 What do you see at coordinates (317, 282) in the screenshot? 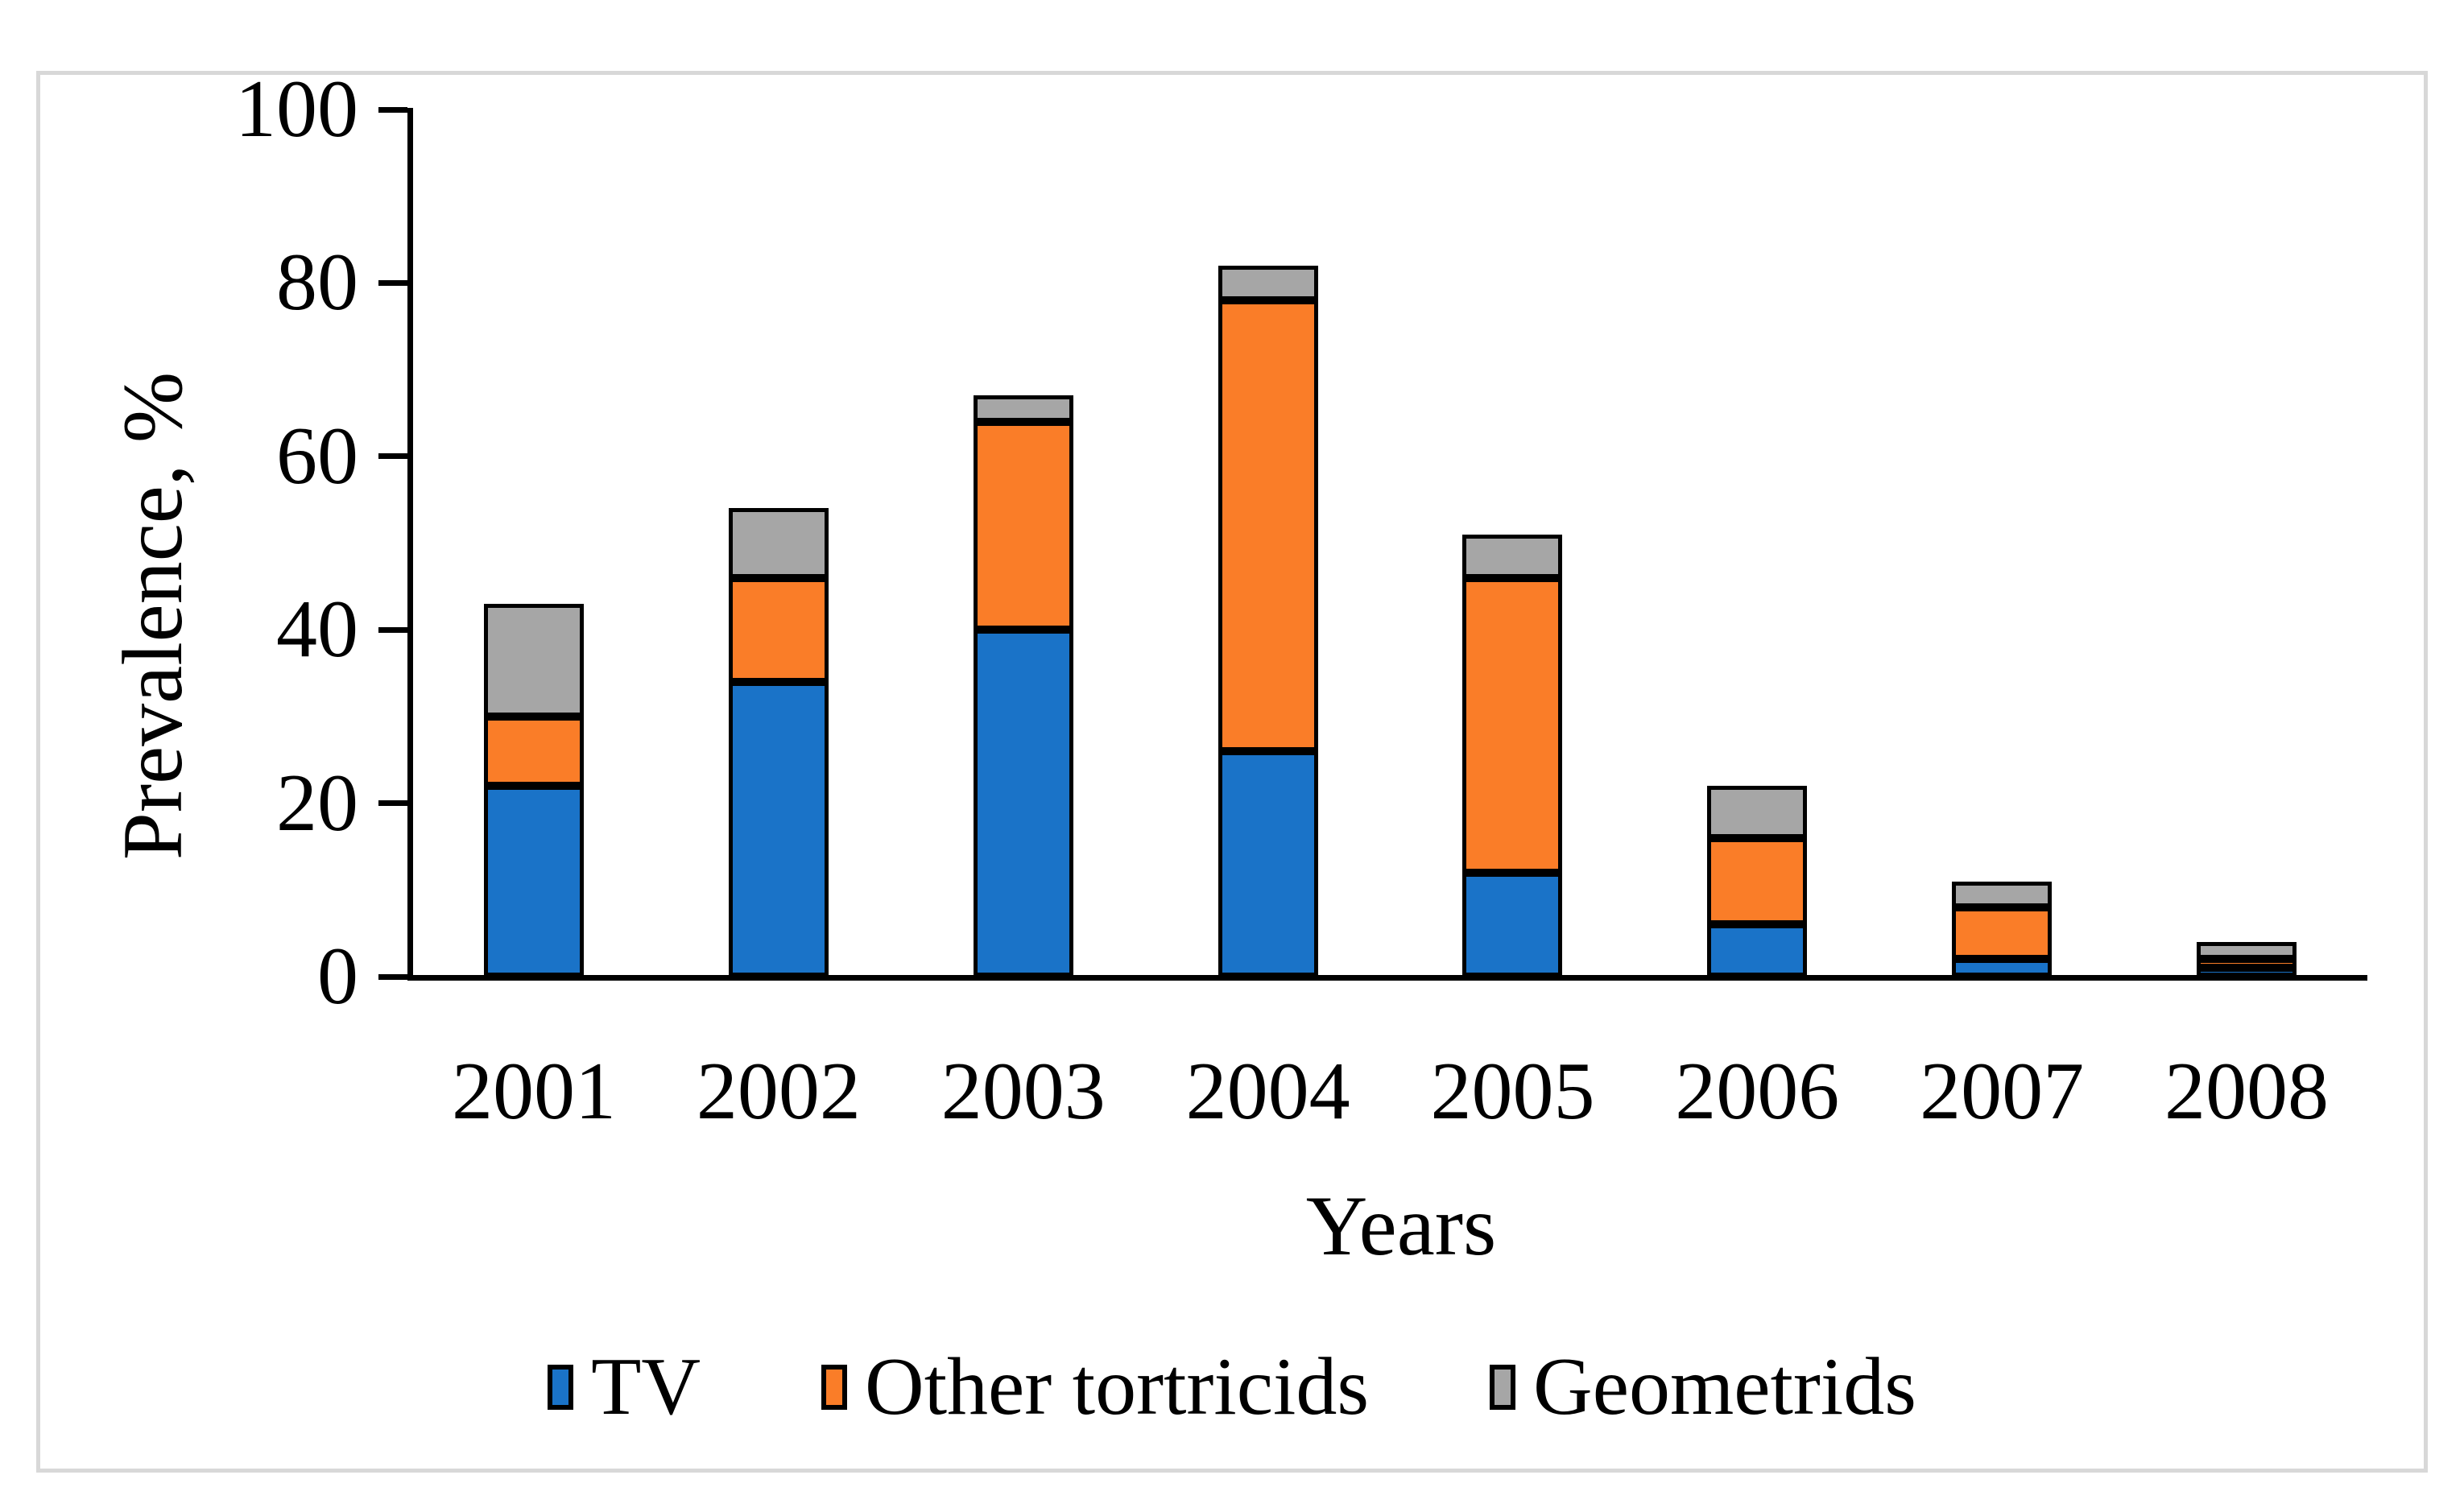
I see `y-tick-label: 80` at bounding box center [317, 282].